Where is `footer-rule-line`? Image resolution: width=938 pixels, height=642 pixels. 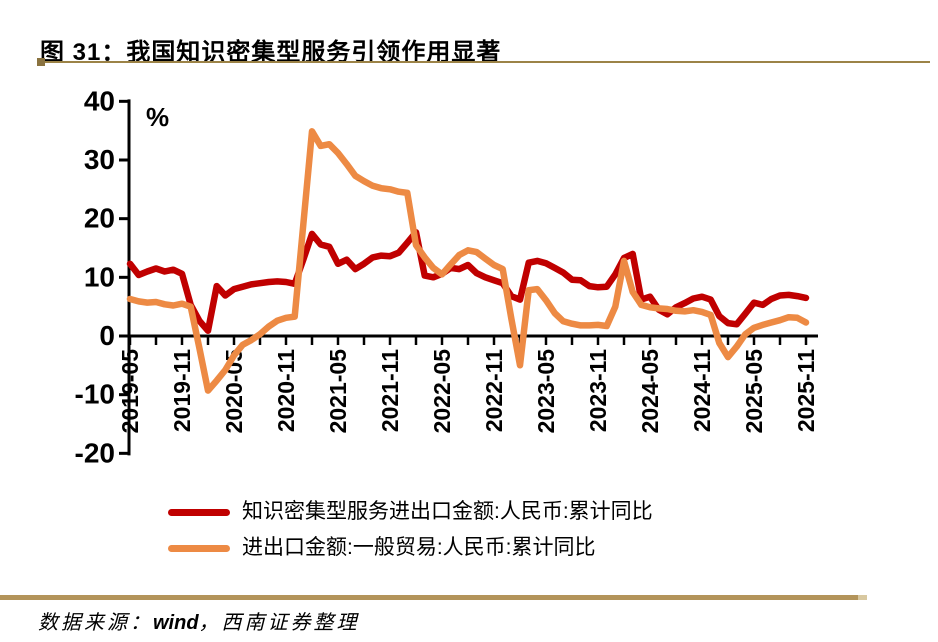 footer-rule-line is located at coordinates (433, 597).